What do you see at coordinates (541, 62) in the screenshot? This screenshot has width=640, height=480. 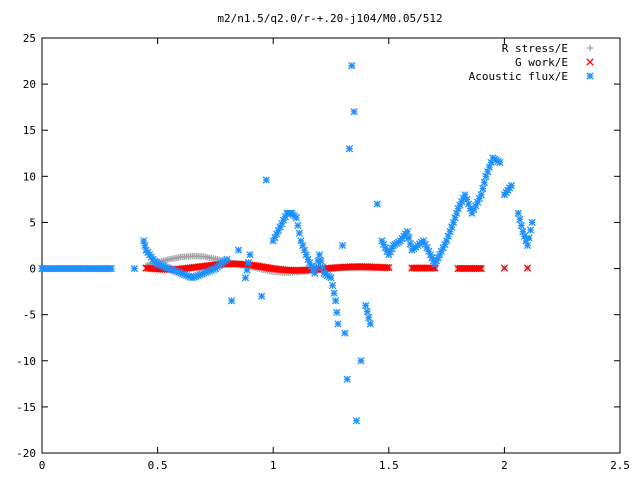 I see `legend-label: G work/E` at bounding box center [541, 62].